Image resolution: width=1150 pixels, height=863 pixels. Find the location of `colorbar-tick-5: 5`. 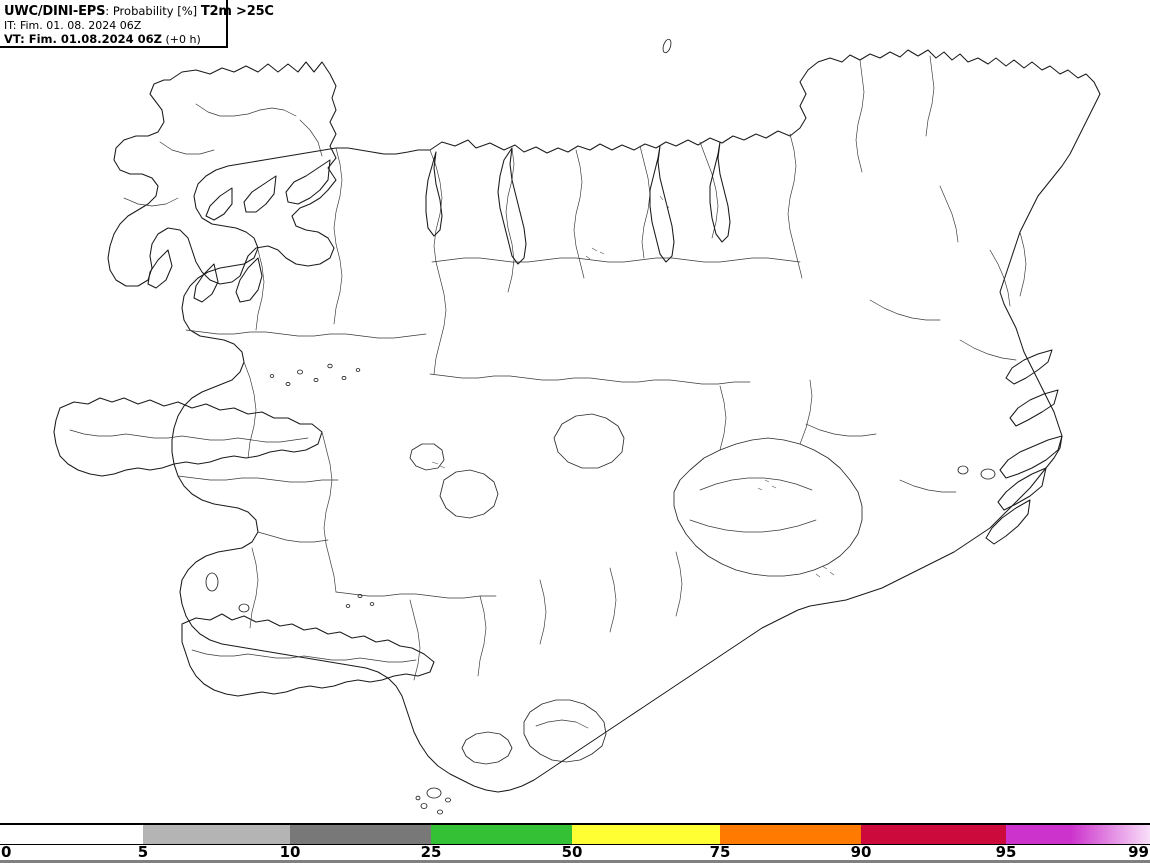

colorbar-tick-5: 5 is located at coordinates (143, 852).